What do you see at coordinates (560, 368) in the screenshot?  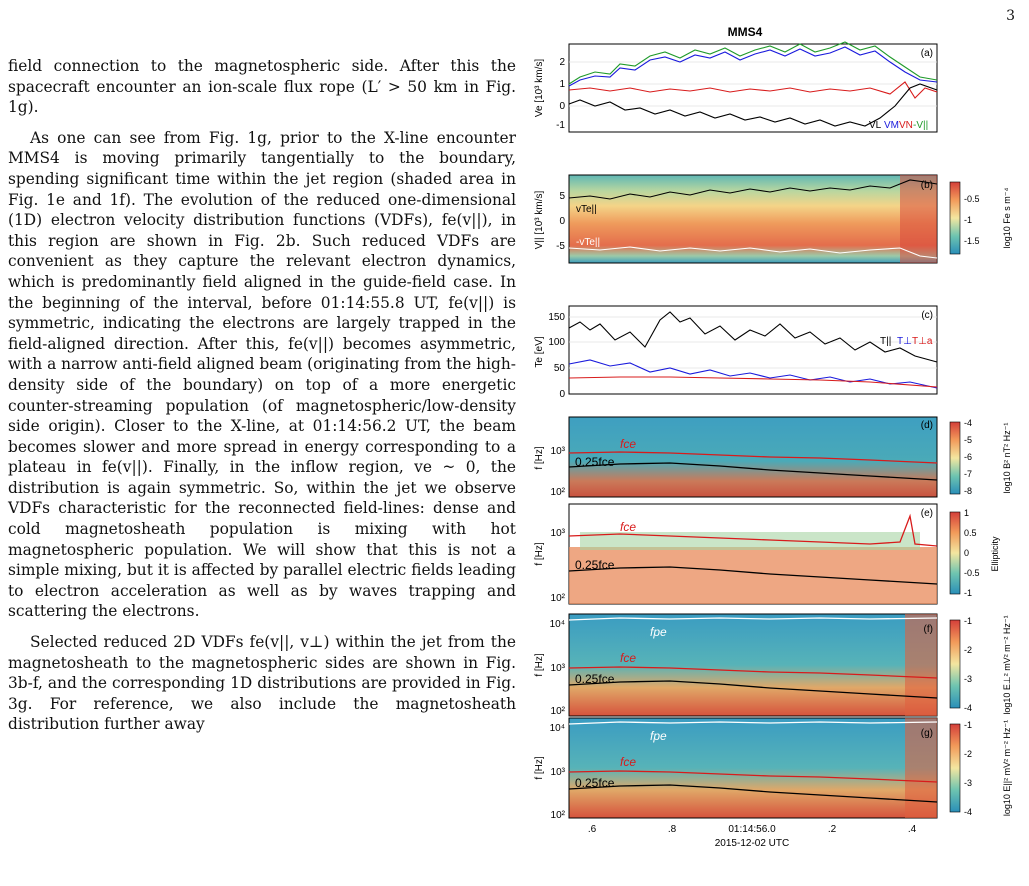 I see `ytick: 50` at bounding box center [560, 368].